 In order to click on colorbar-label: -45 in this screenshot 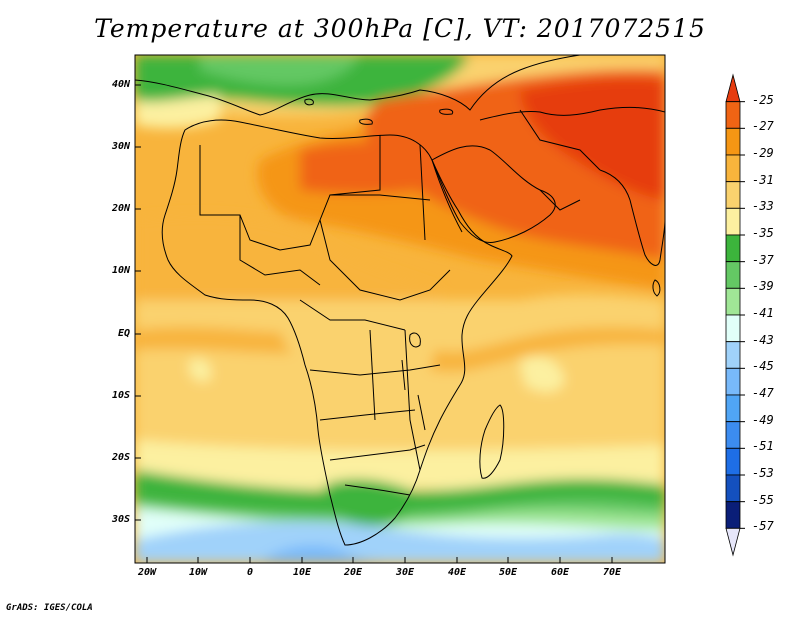, I will do `click(763, 366)`.